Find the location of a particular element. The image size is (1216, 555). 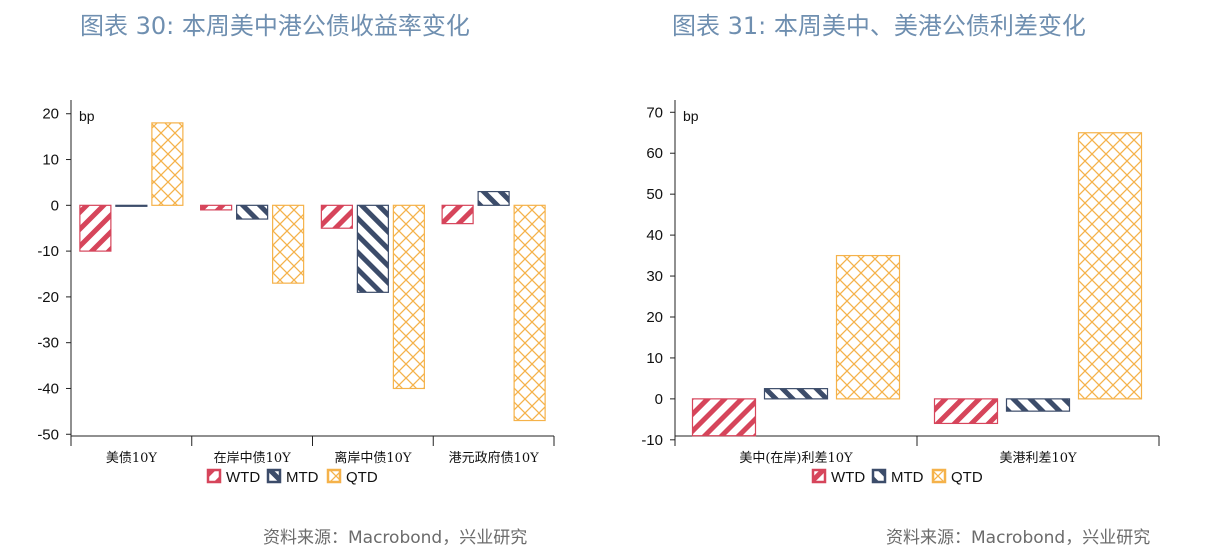

chart-31-source: 资料来源：Macrobond，兴业研究 is located at coordinates (1018, 538).